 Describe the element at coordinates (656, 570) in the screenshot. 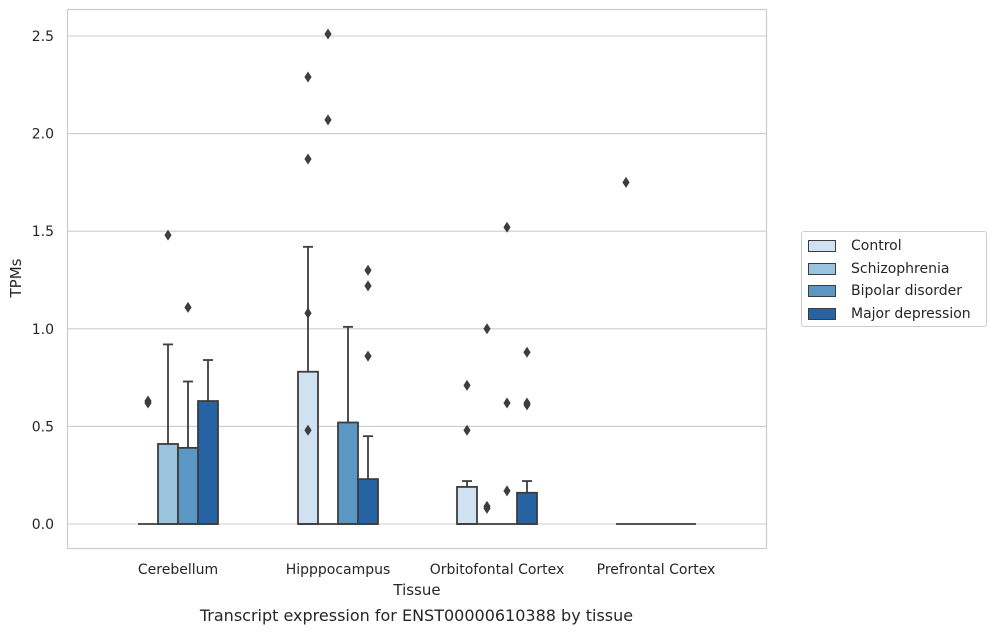

I see `x-tick-label: Prefrontal Cortex` at that location.